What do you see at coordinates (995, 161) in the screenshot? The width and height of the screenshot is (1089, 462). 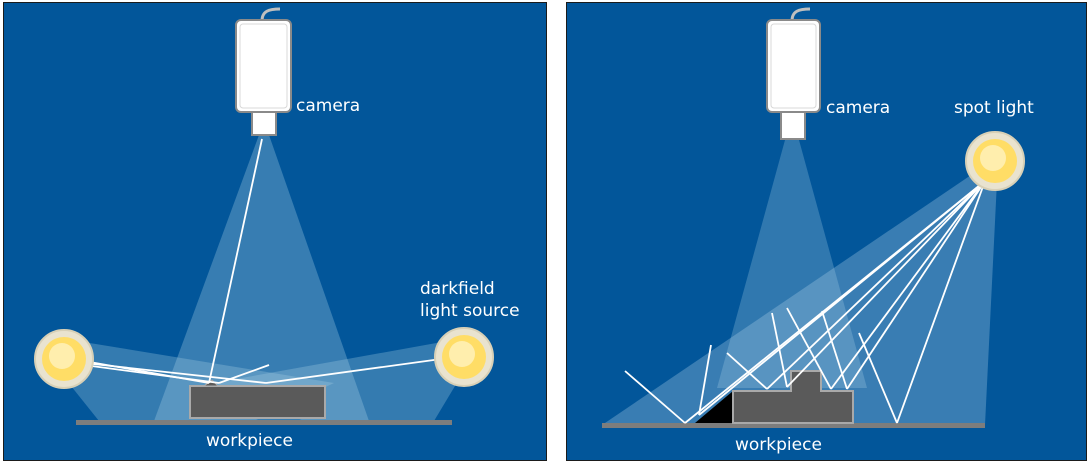 I see `spot-lamp` at bounding box center [995, 161].